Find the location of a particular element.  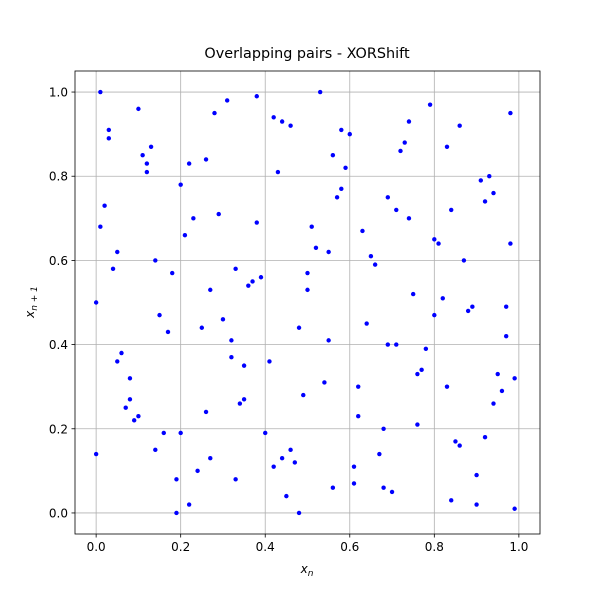

chart-title: Overlapping pairs - XORShift is located at coordinates (307, 54).